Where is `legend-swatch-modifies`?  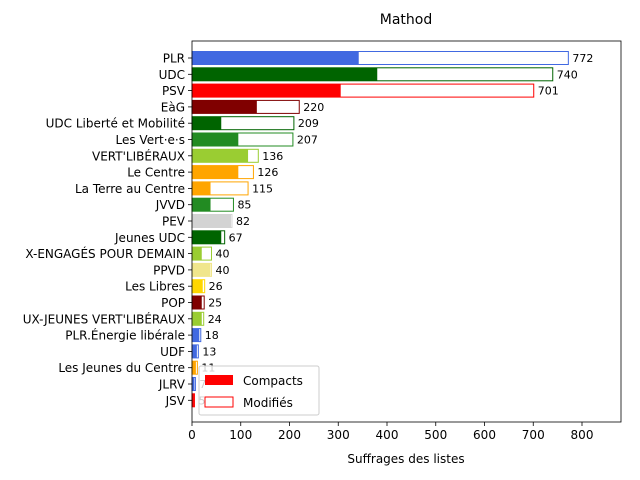
legend-swatch-modifies is located at coordinates (219, 402).